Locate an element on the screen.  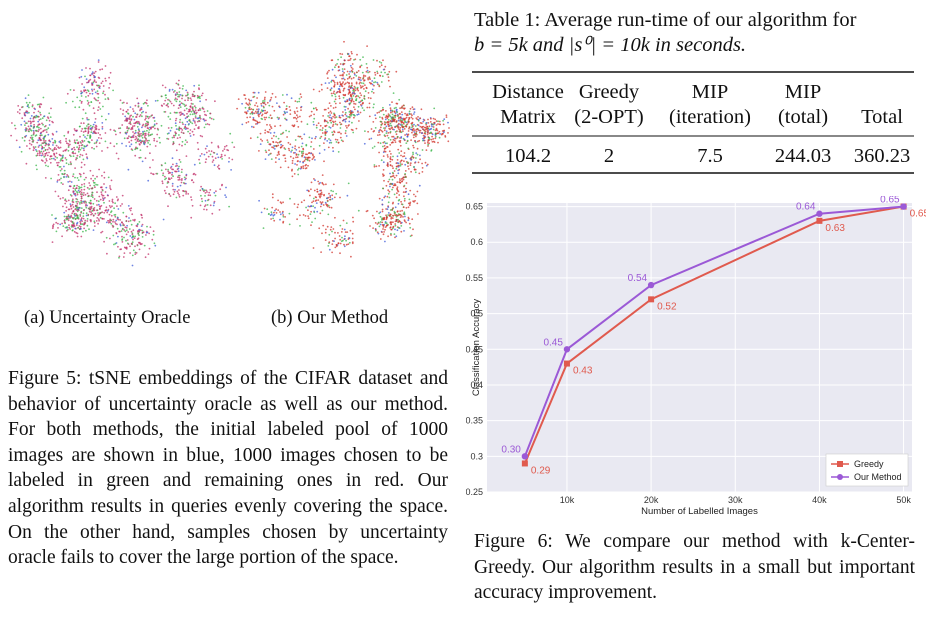
y-tick-label: 0.45 is located at coordinates (474, 349).